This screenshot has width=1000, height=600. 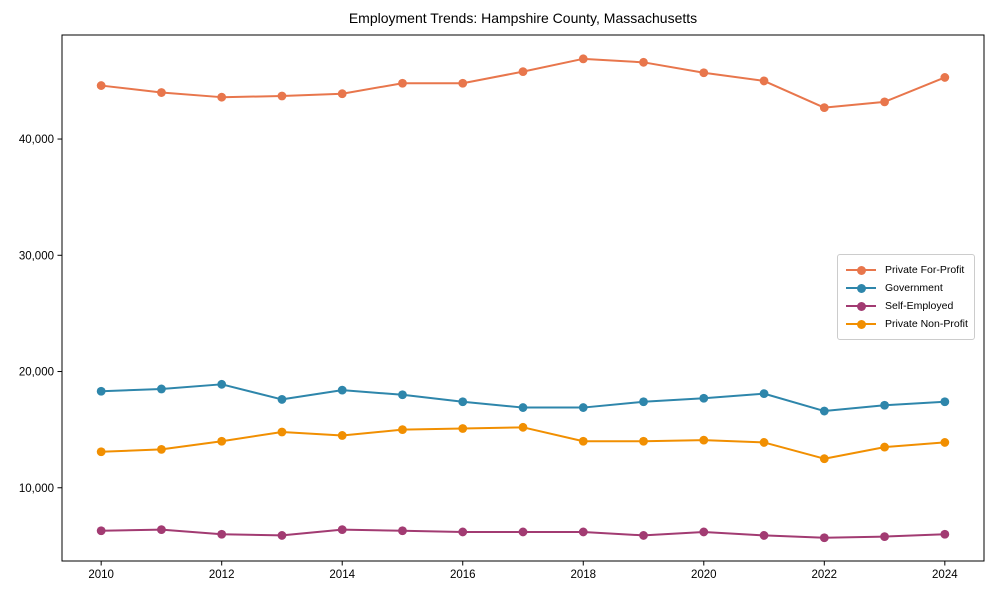 I want to click on data-point-private-non-profit-2024, so click(x=945, y=442).